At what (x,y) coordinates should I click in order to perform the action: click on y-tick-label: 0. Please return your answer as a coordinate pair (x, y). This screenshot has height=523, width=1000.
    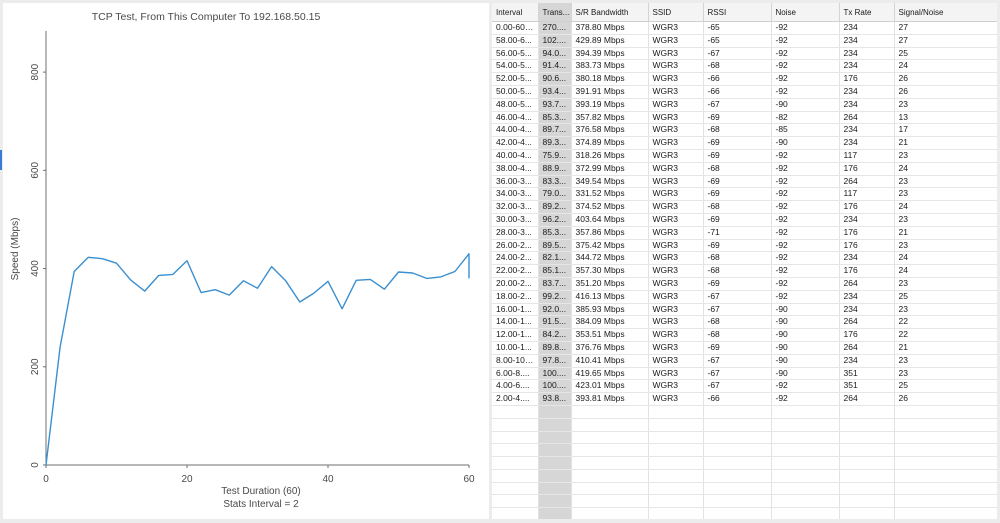
    Looking at the image, I should click on (35, 465).